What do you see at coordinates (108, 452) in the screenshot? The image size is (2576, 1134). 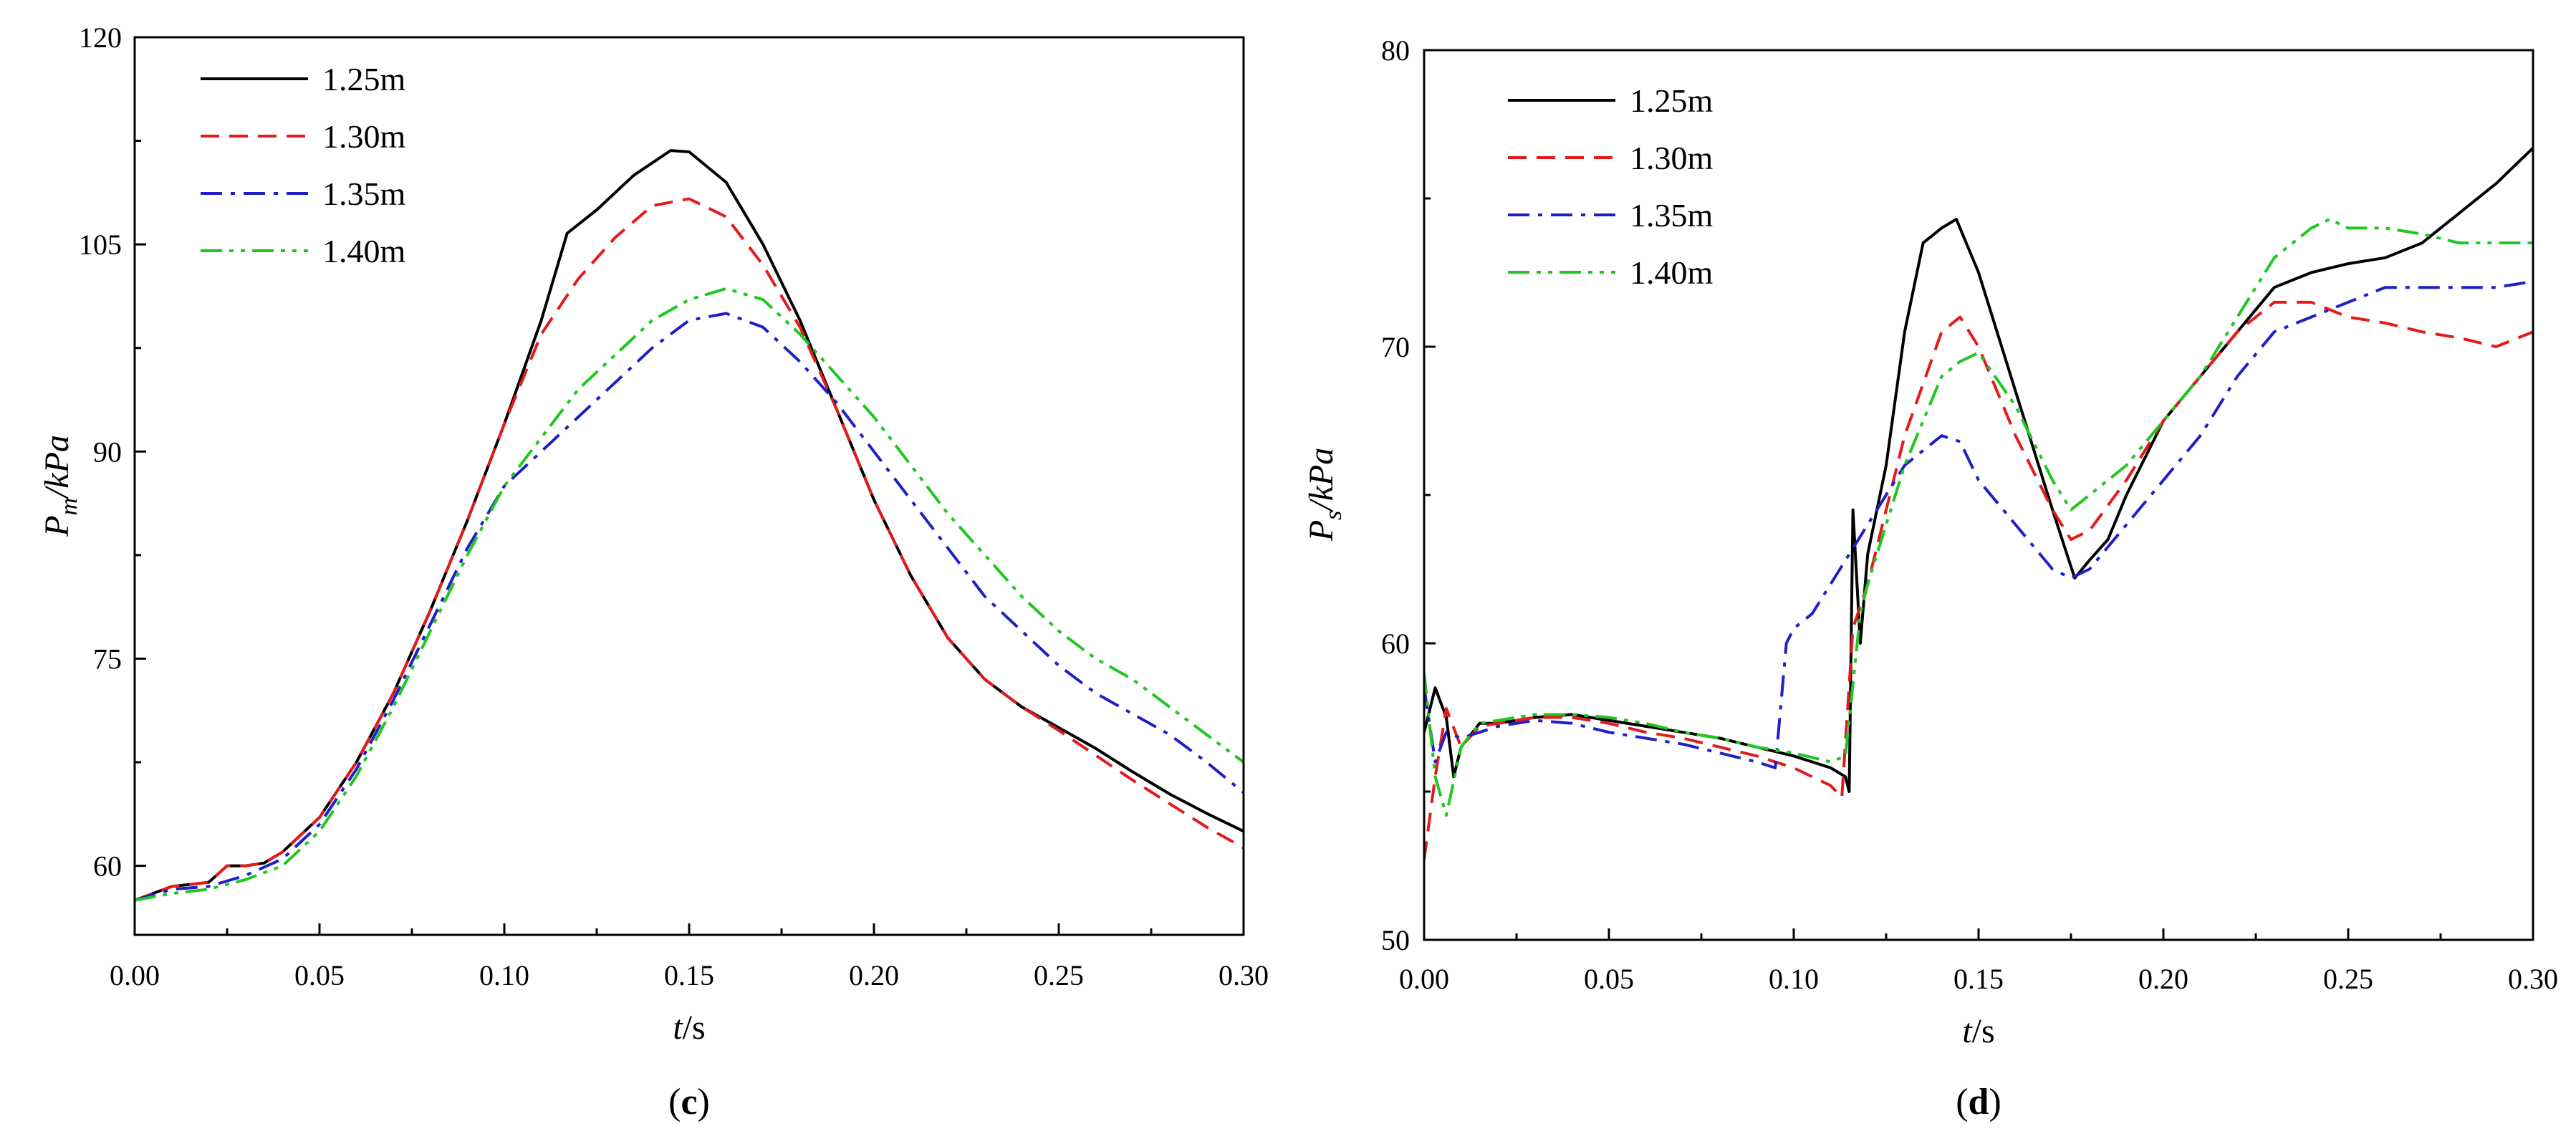 I see `y-tick-label: 90` at bounding box center [108, 452].